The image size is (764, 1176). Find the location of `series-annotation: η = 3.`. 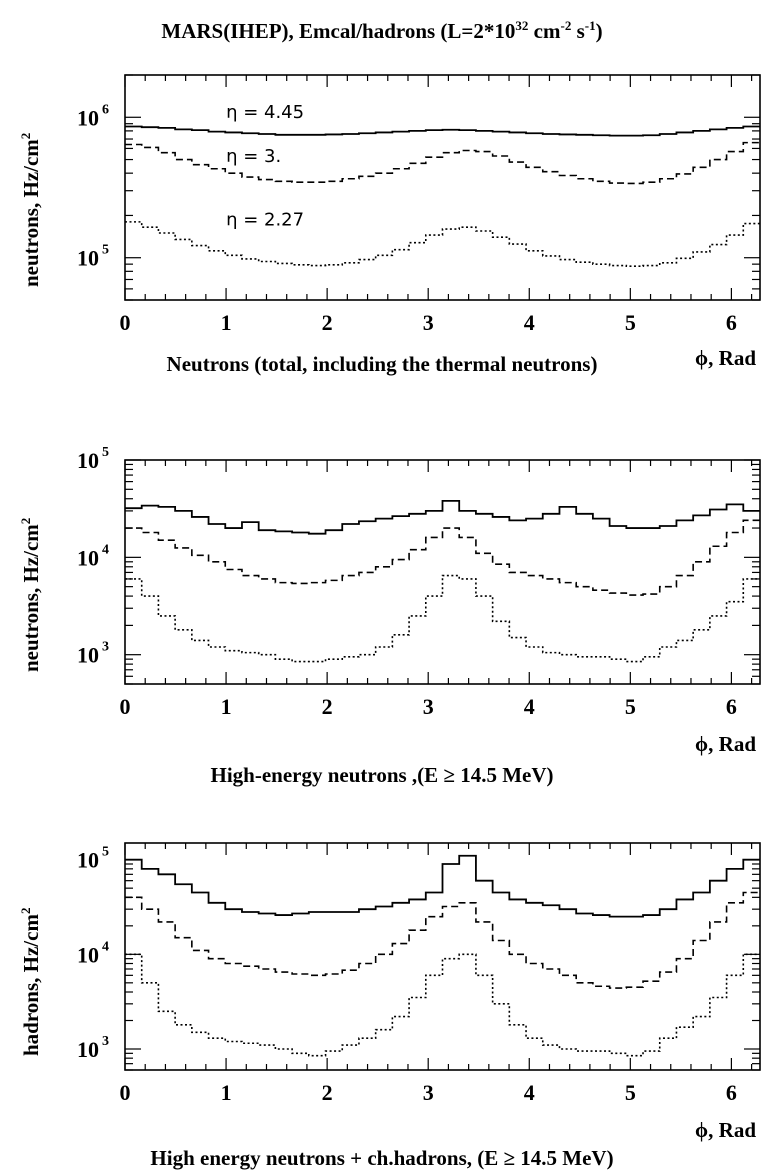

series-annotation: η = 3. is located at coordinates (253, 156).